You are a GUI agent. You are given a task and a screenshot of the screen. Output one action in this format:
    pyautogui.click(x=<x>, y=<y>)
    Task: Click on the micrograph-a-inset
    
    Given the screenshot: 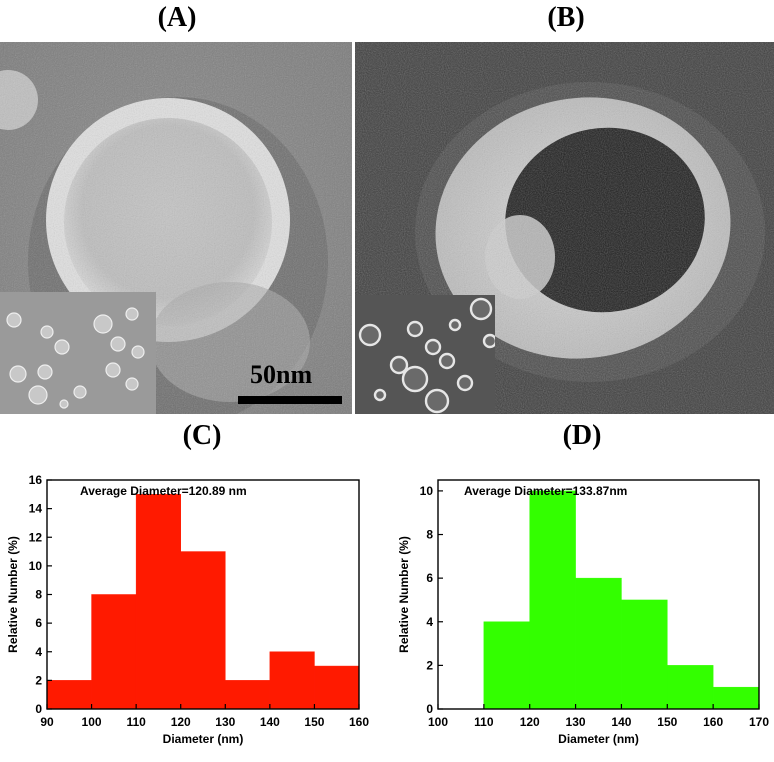 What is the action you would take?
    pyautogui.click(x=78, y=353)
    